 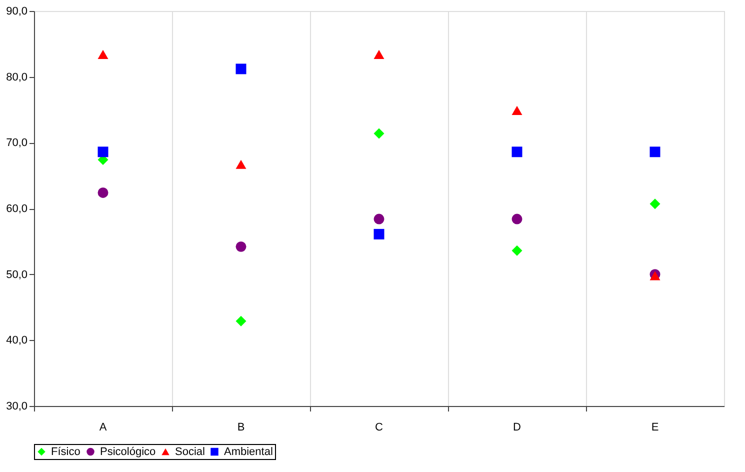 What do you see at coordinates (517, 428) in the screenshot?
I see `x-tick-label: D` at bounding box center [517, 428].